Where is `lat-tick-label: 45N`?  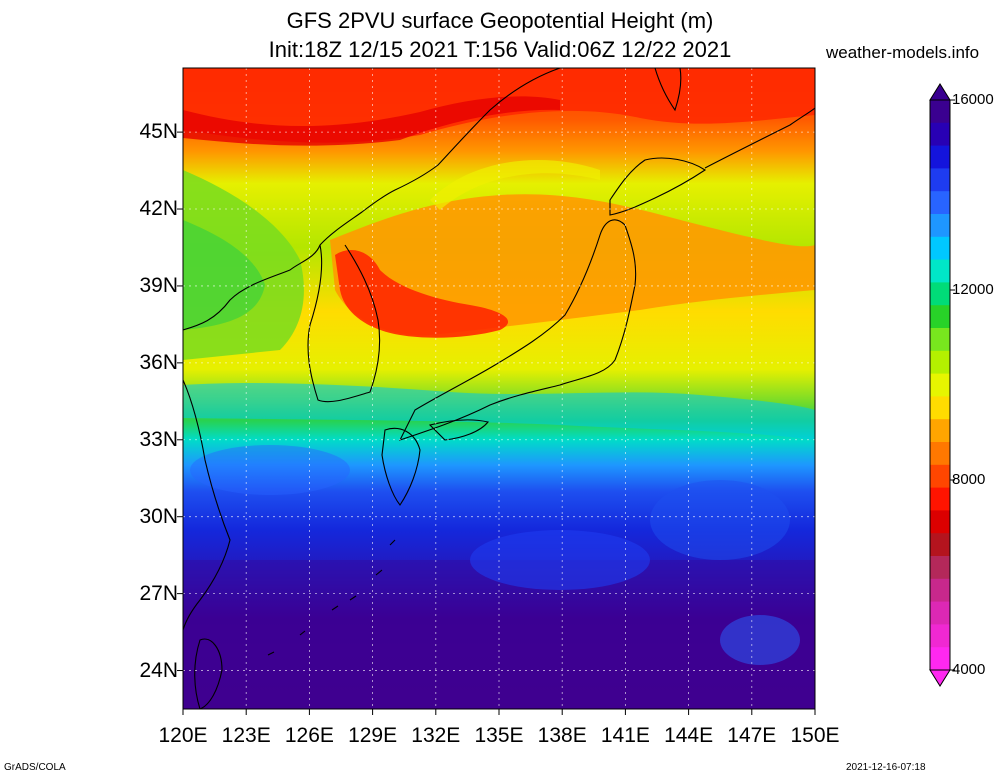 lat-tick-label: 45N is located at coordinates (158, 132).